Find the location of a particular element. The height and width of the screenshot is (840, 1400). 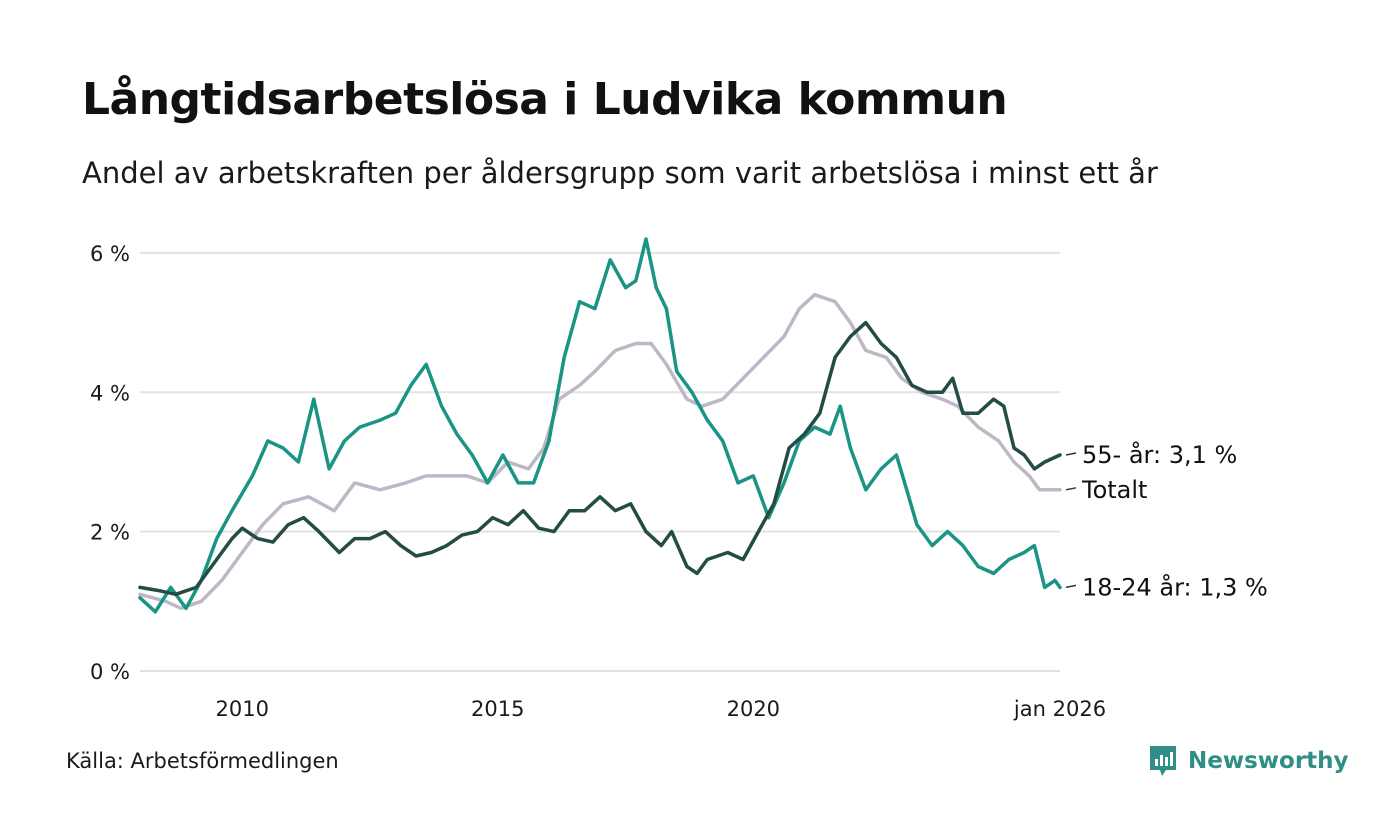

y-tick-label-0: 0 % is located at coordinates (110, 672).